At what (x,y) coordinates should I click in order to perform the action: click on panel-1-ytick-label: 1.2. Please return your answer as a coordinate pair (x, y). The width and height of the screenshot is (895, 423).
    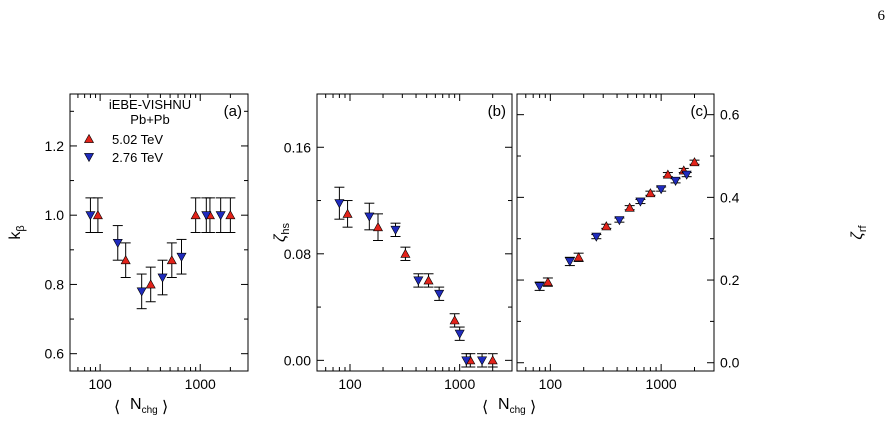
    Looking at the image, I should click on (55, 146).